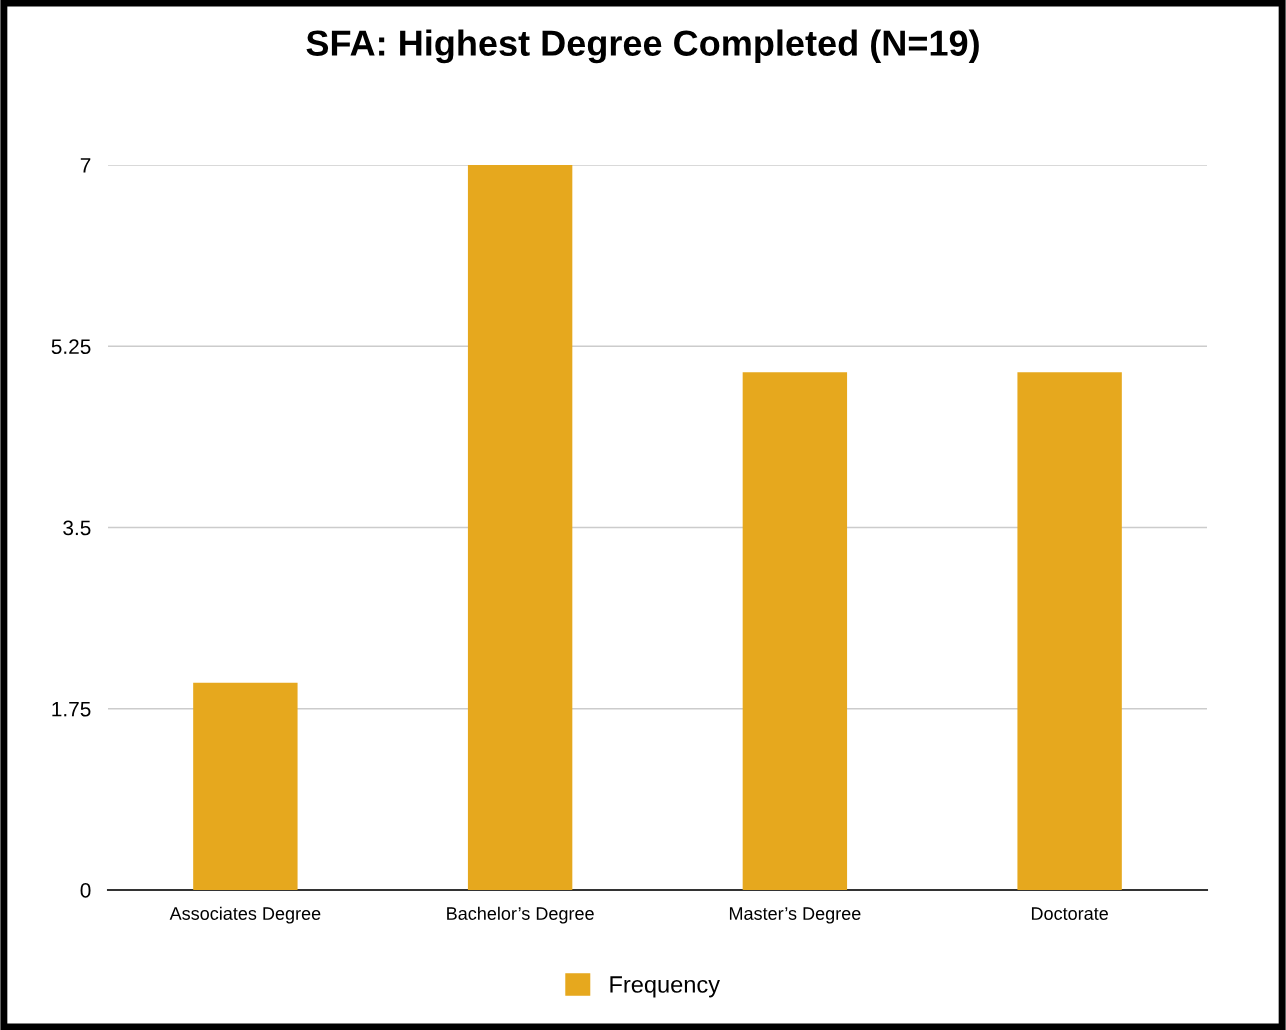 The width and height of the screenshot is (1286, 1030). Describe the element at coordinates (795, 915) in the screenshot. I see `x-tick-label: Master’s Degree` at that location.